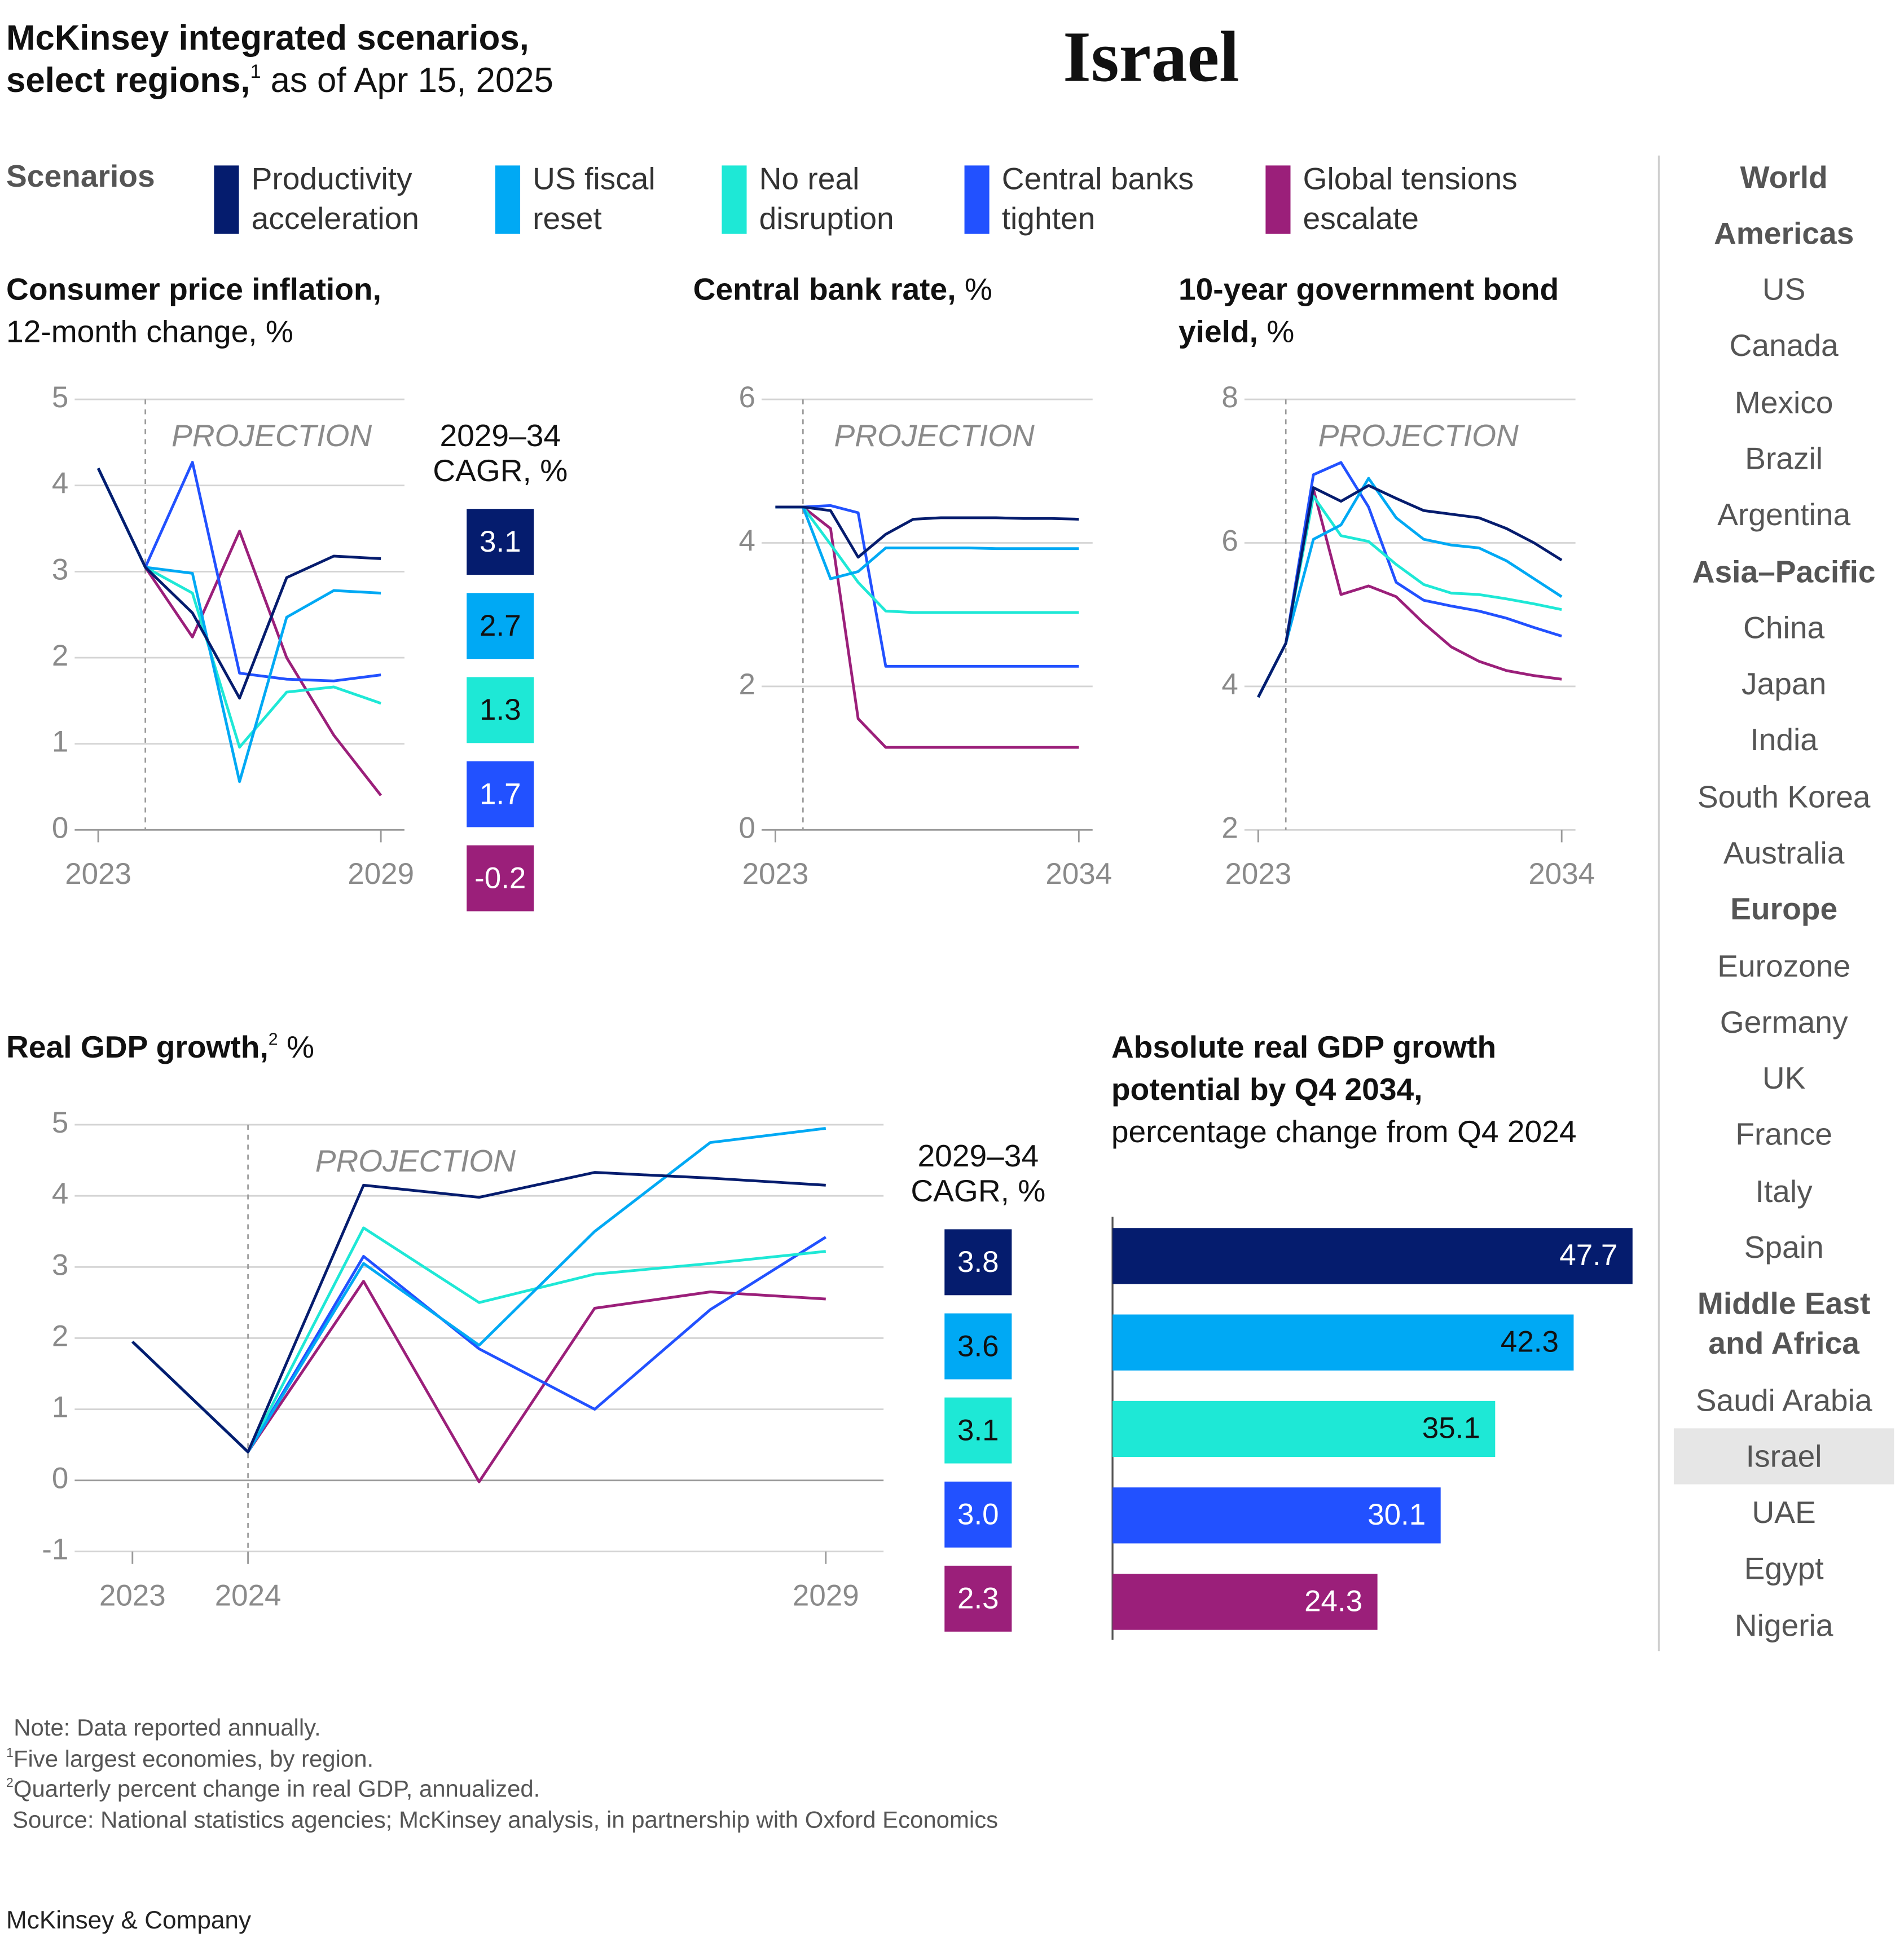 The width and height of the screenshot is (1904, 1951). I want to click on bar-value-label: 47.7, so click(1588, 1255).